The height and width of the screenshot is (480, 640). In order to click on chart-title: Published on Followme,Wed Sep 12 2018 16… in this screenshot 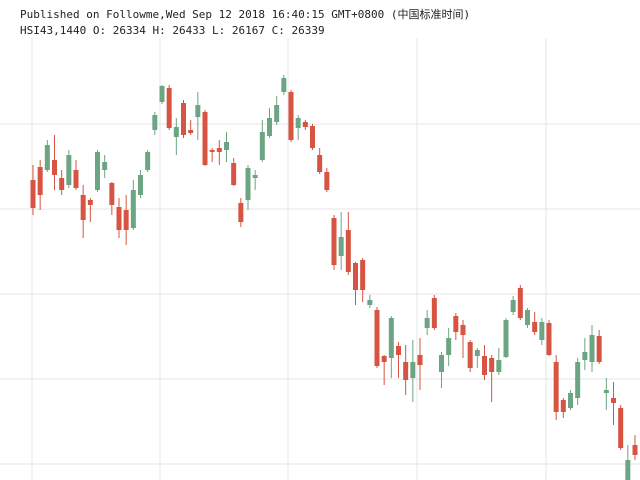, I will do `click(245, 14)`.